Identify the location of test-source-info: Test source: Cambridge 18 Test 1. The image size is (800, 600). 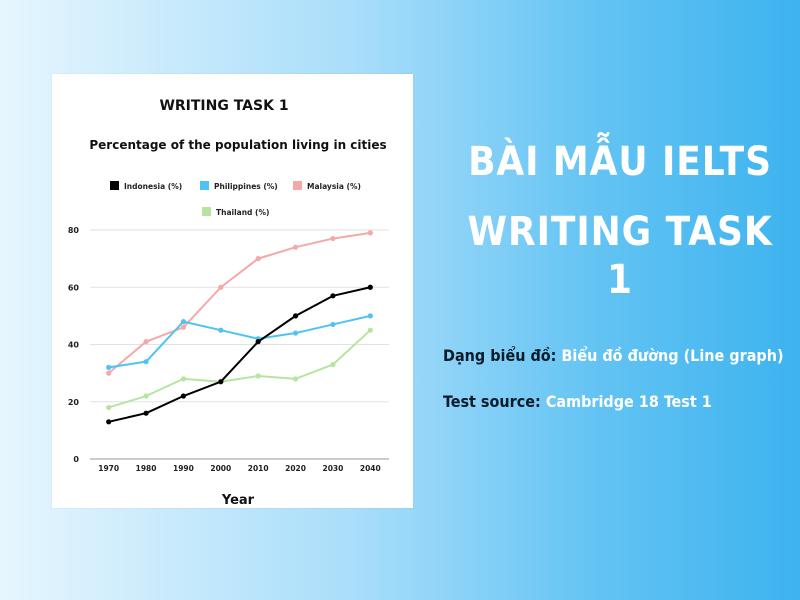
(618, 401).